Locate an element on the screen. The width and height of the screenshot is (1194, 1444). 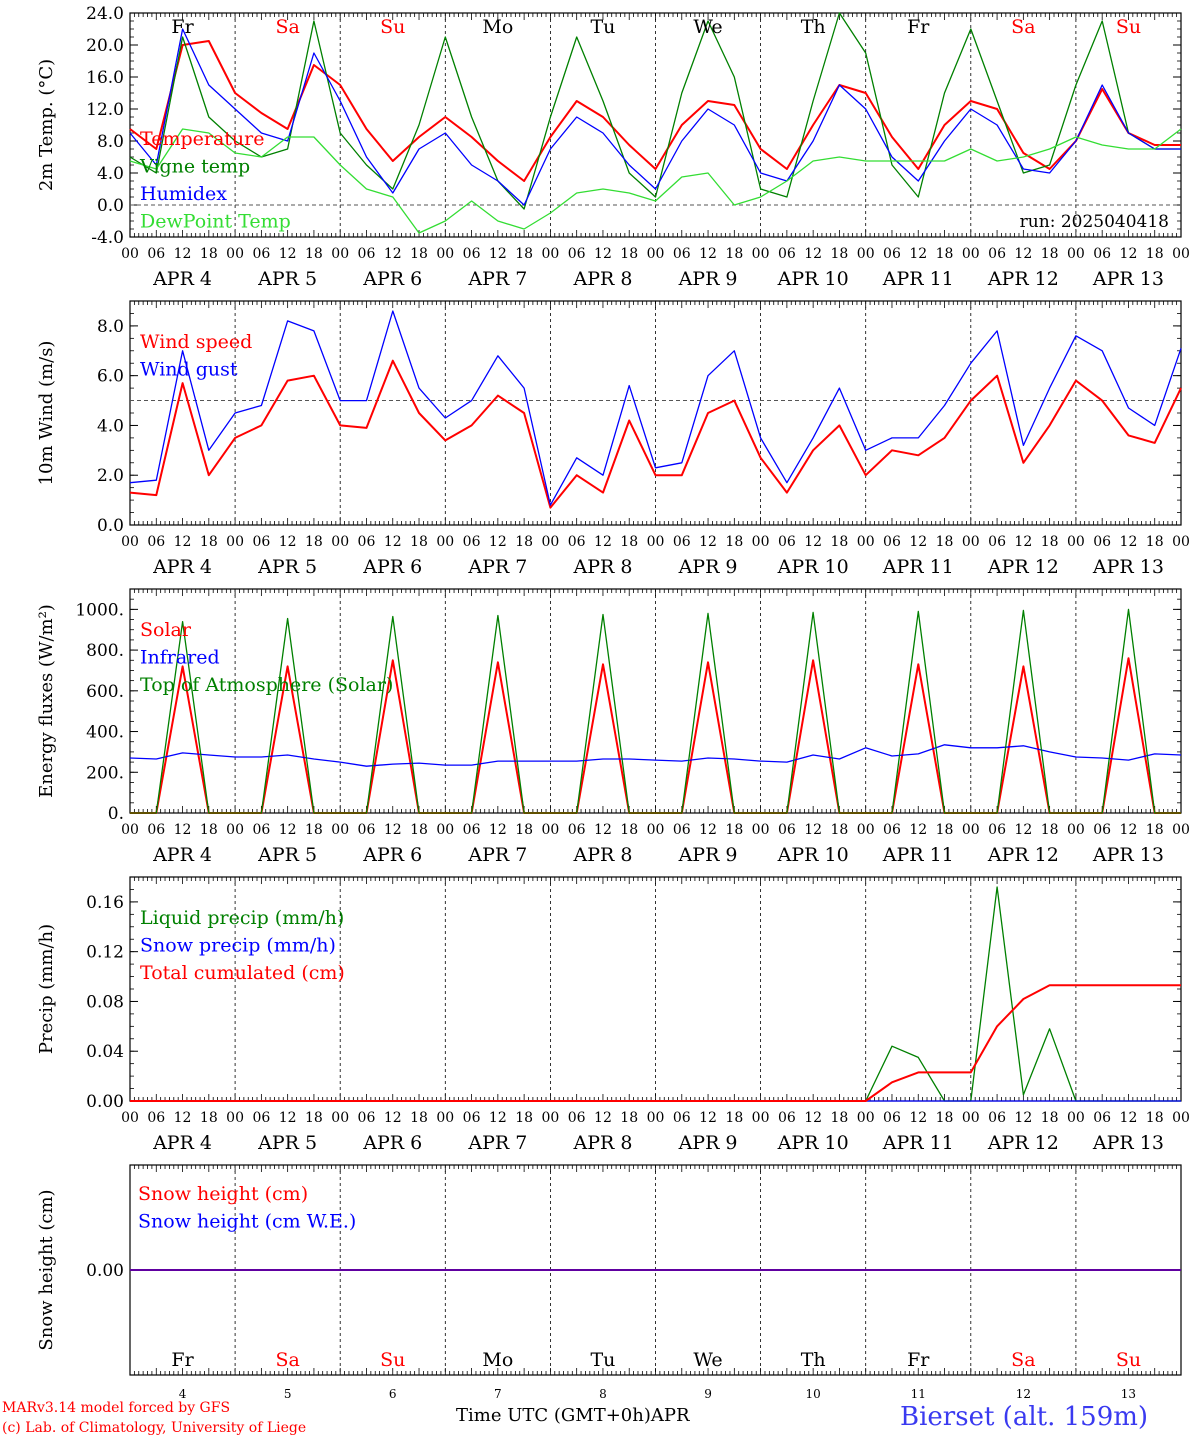
weekday-label-top: Fr is located at coordinates (918, 27).